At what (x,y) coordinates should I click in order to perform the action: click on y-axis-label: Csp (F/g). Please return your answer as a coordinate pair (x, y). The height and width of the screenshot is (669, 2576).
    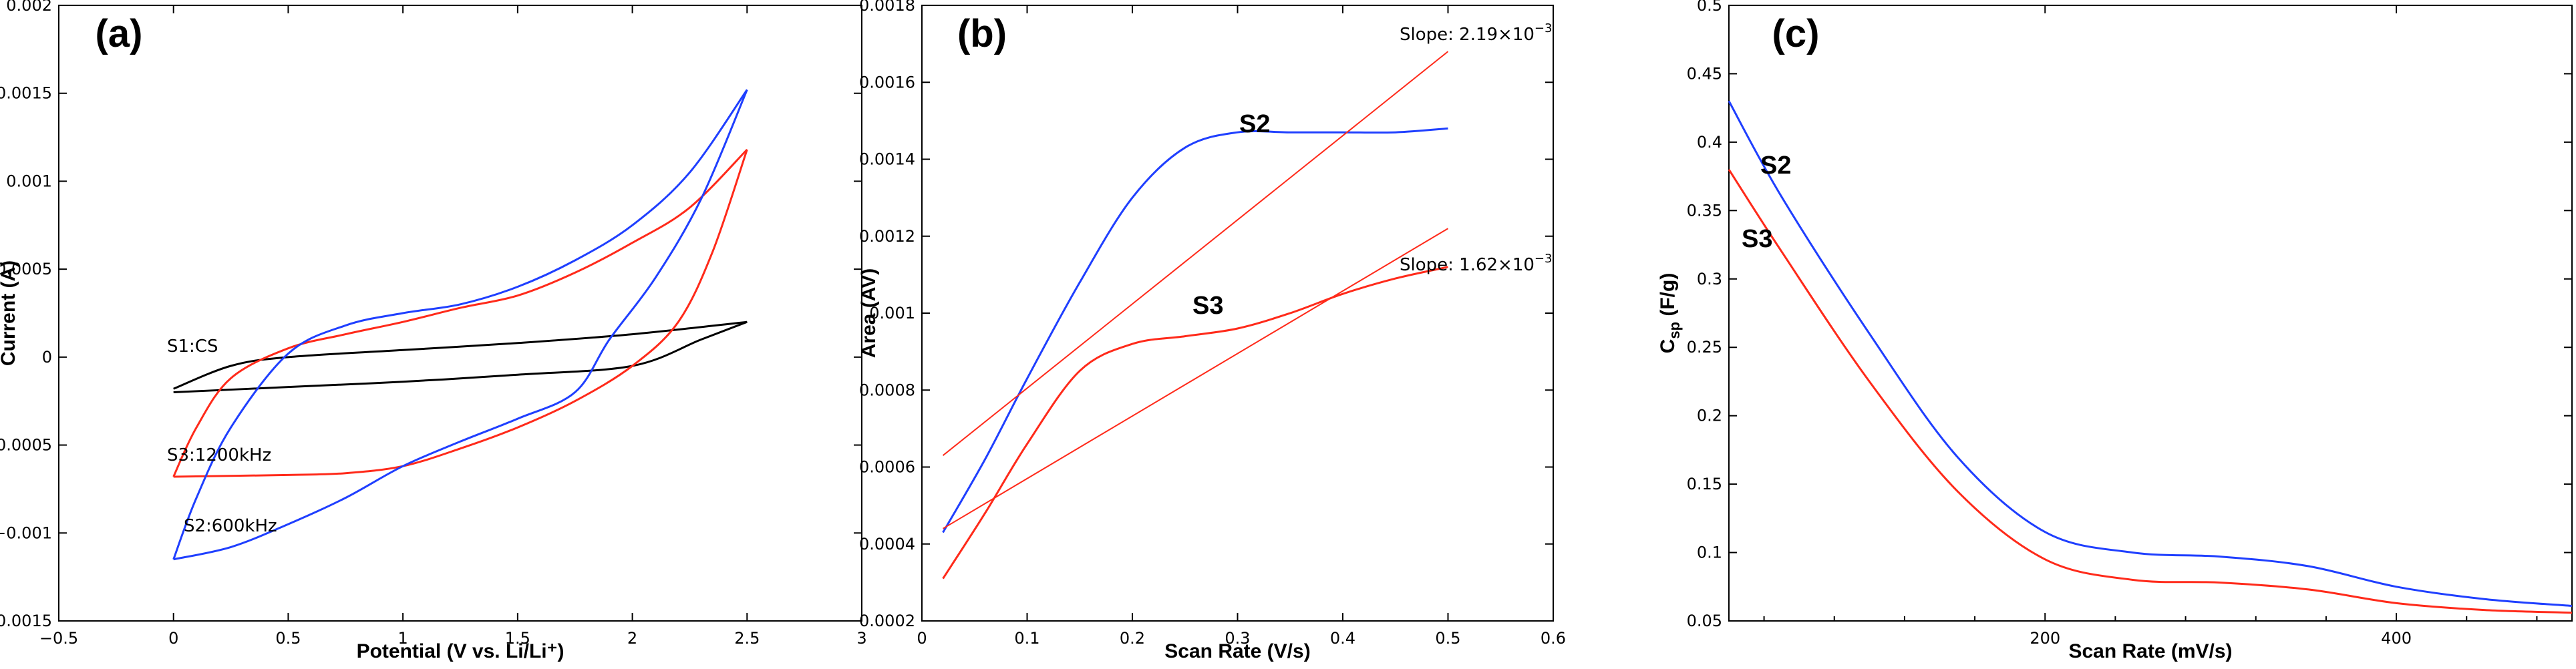
    Looking at the image, I should click on (1670, 314).